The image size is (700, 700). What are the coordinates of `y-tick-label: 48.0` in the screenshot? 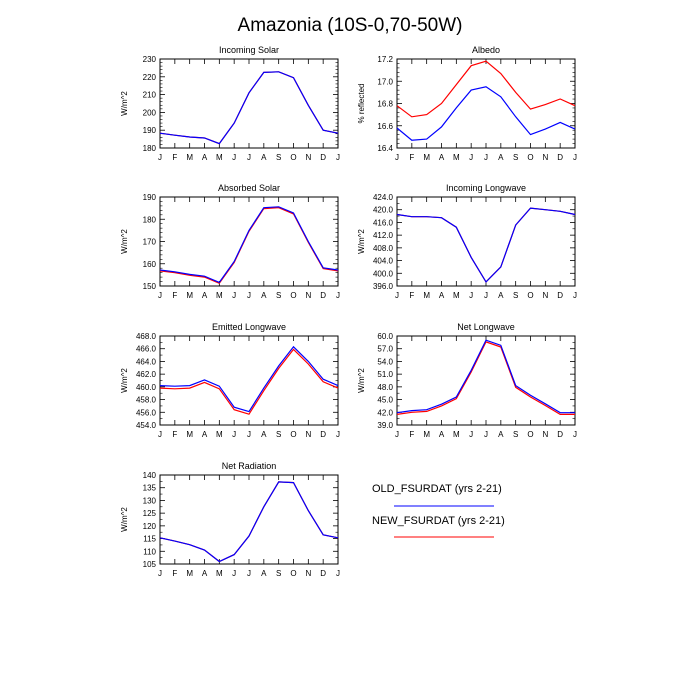 It's located at (385, 387).